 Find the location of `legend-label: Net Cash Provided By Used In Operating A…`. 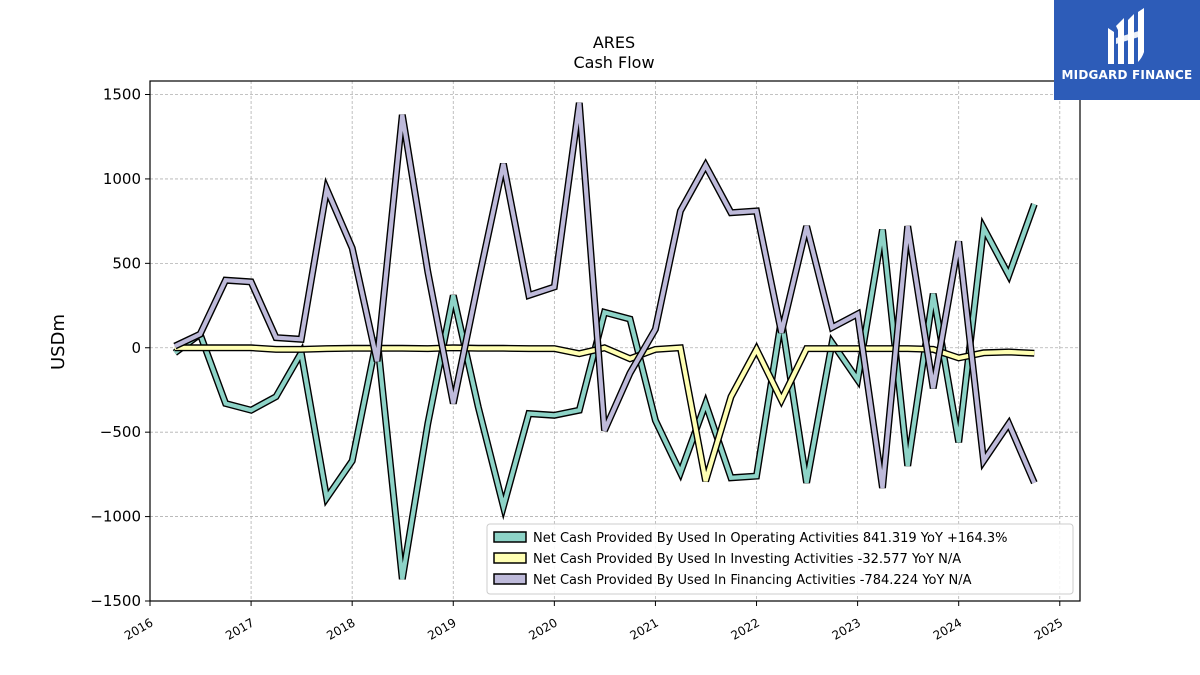

legend-label: Net Cash Provided By Used In Operating A… is located at coordinates (770, 538).